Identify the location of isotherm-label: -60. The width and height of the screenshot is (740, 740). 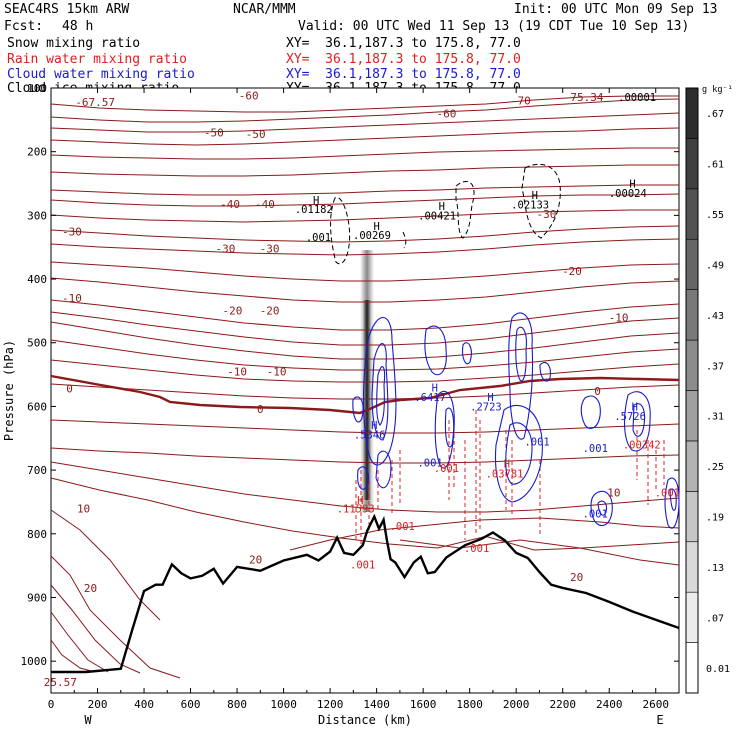
(249, 96).